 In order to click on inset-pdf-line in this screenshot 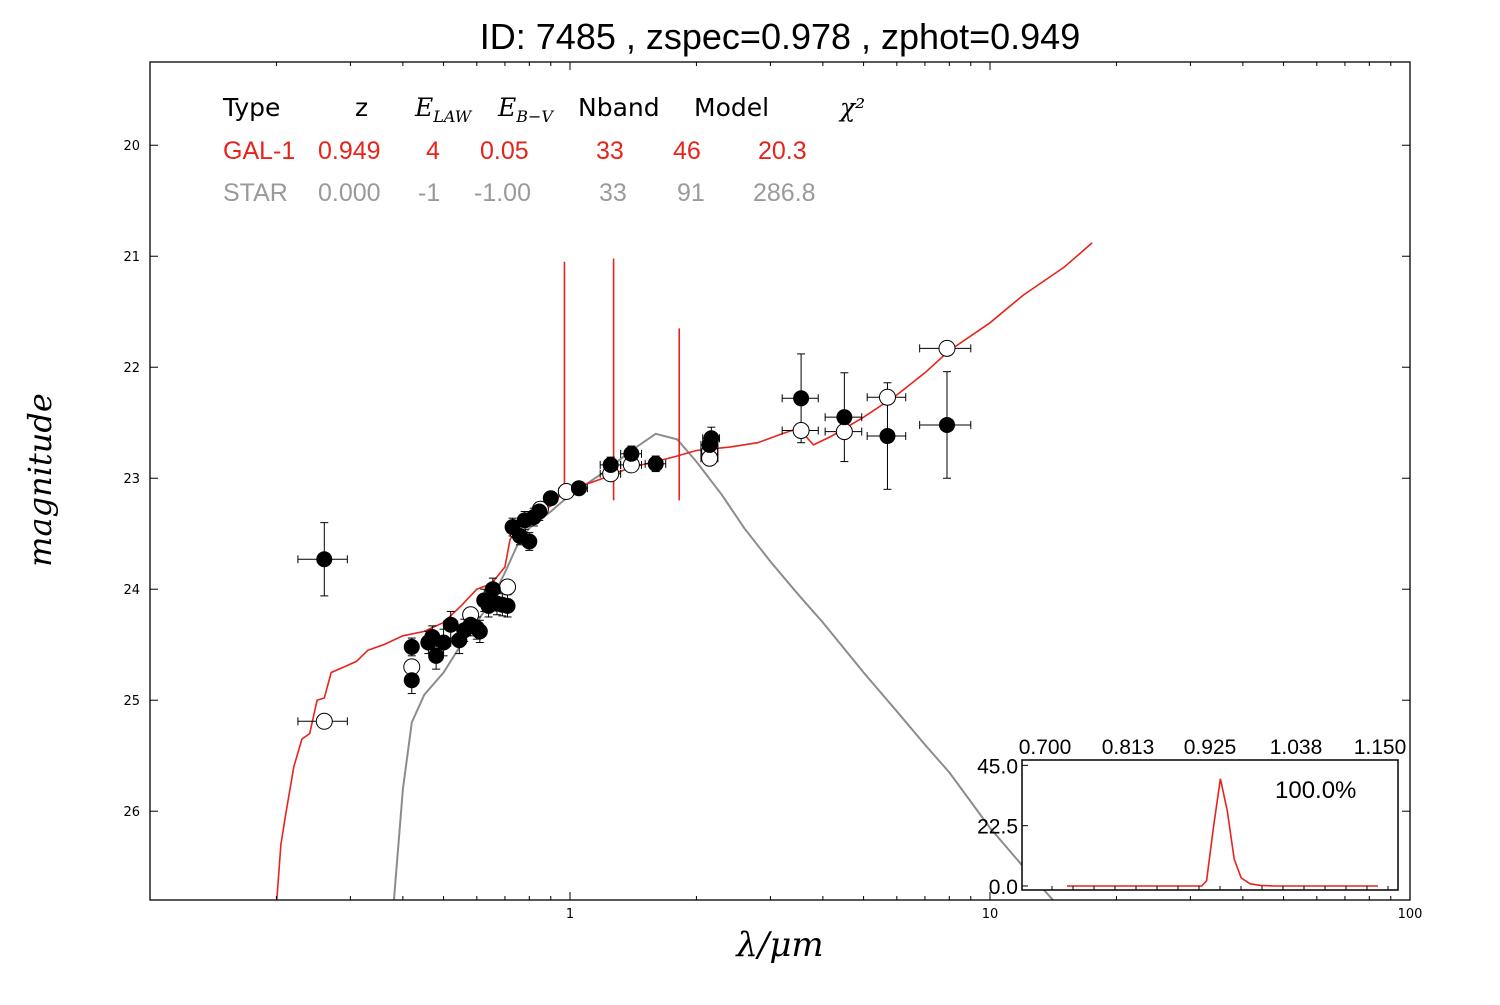, I will do `click(1222, 832)`.